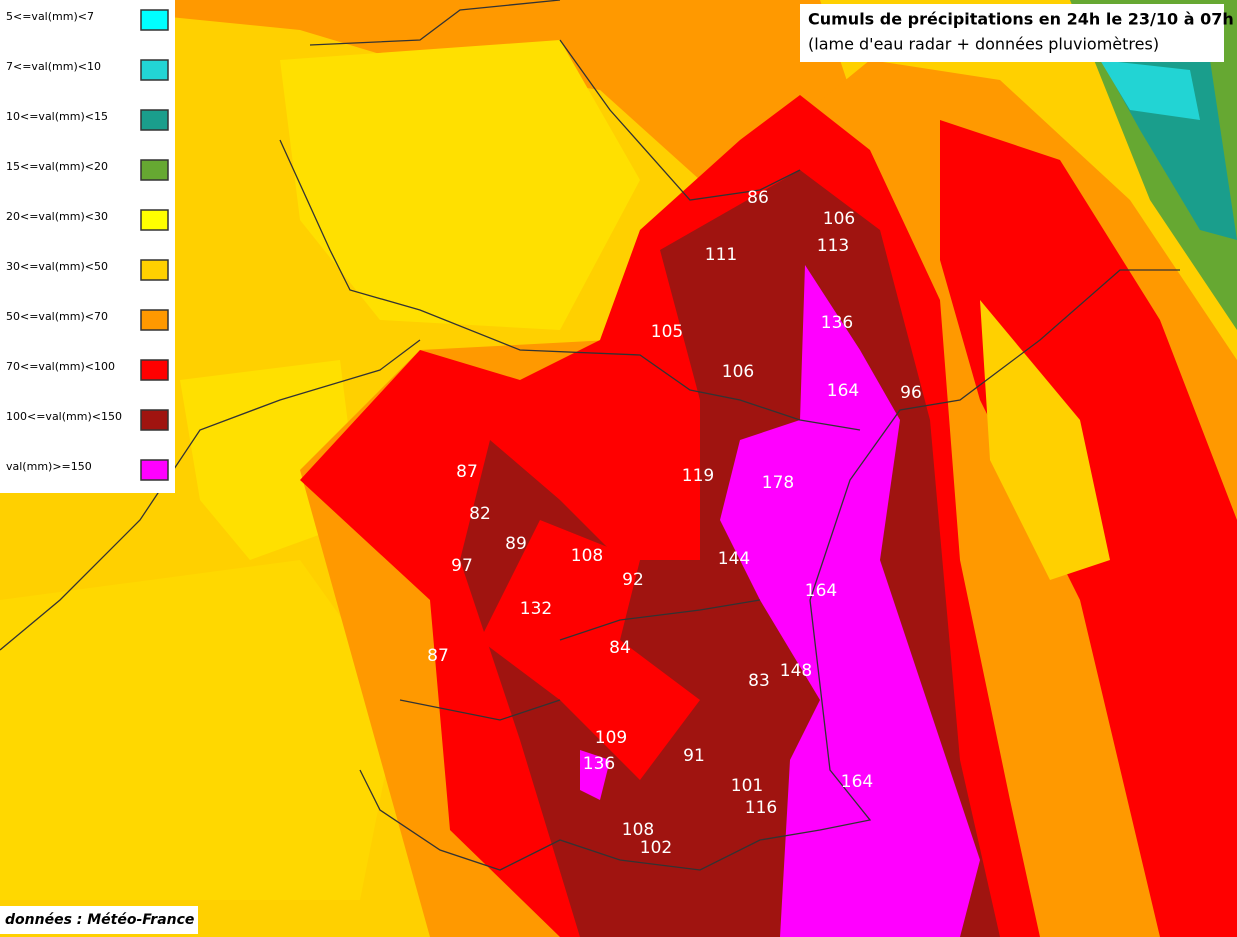 This screenshot has height=937, width=1237. Describe the element at coordinates (60, 366) in the screenshot. I see `legend-label: 70<=val(mm)<100` at that location.